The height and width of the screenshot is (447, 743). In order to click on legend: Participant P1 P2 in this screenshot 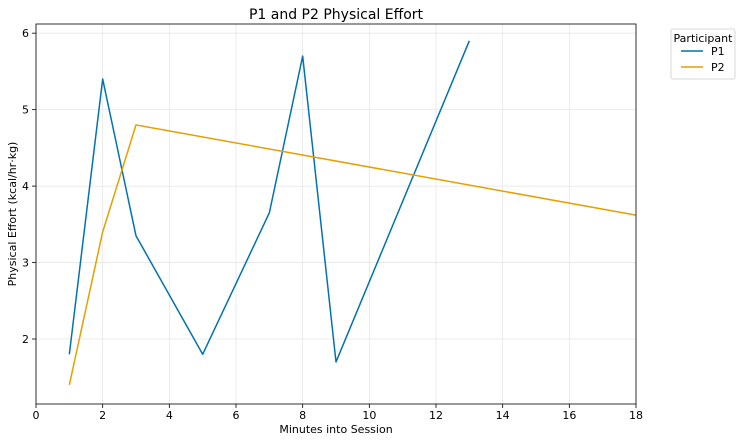, I will do `click(703, 54)`.